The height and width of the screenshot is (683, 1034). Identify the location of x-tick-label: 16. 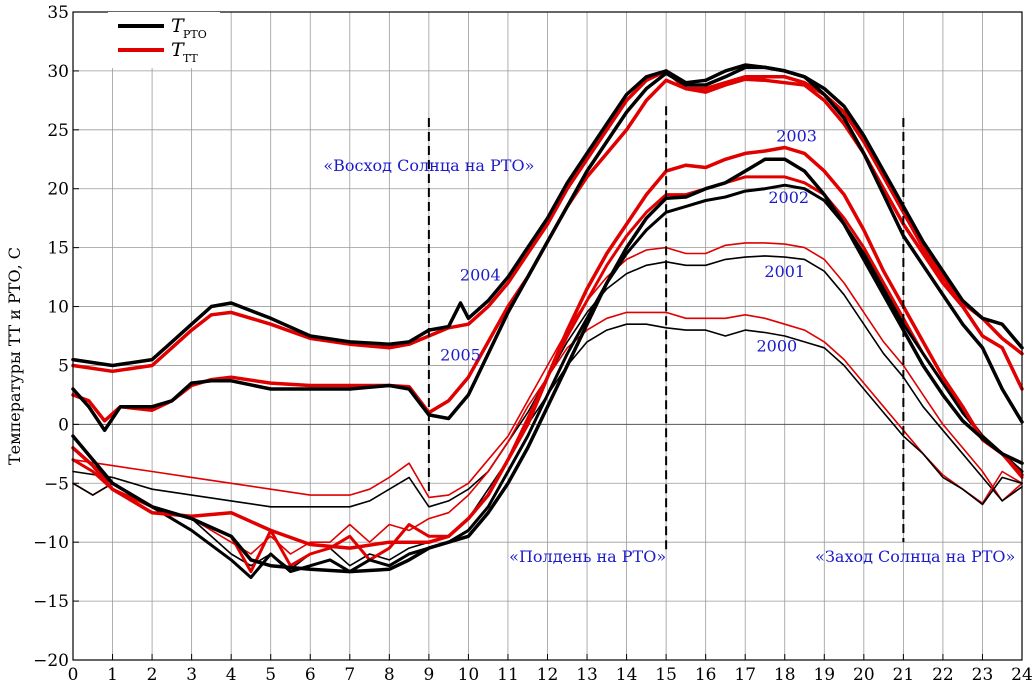
(706, 674).